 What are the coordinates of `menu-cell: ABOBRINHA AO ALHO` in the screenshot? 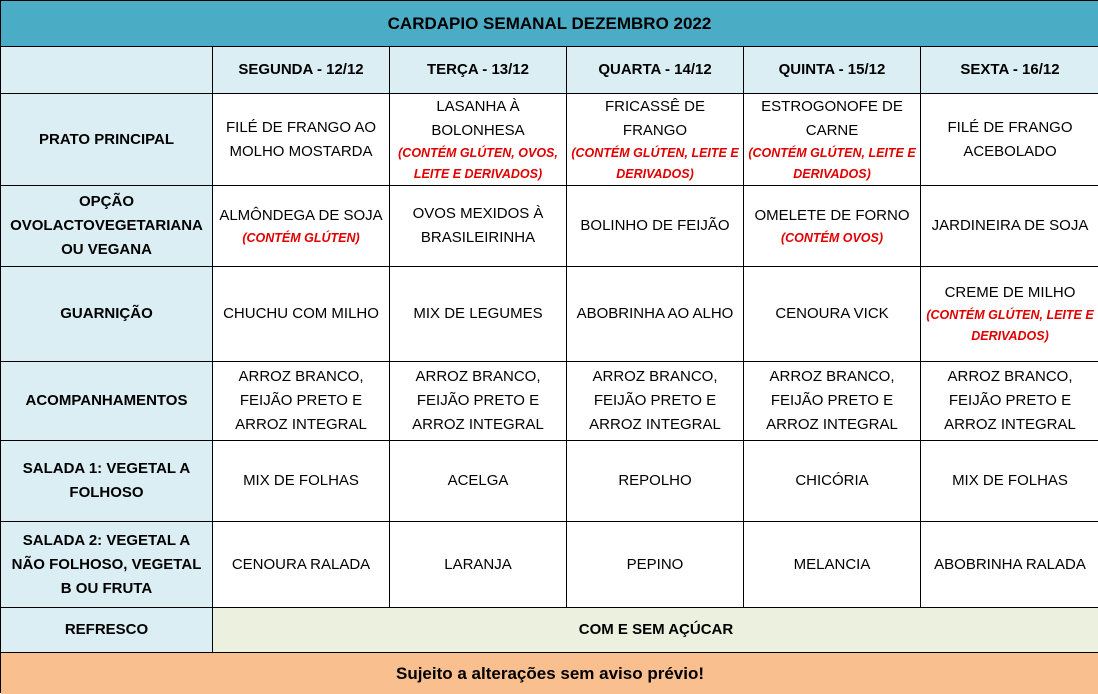 It's located at (655, 314).